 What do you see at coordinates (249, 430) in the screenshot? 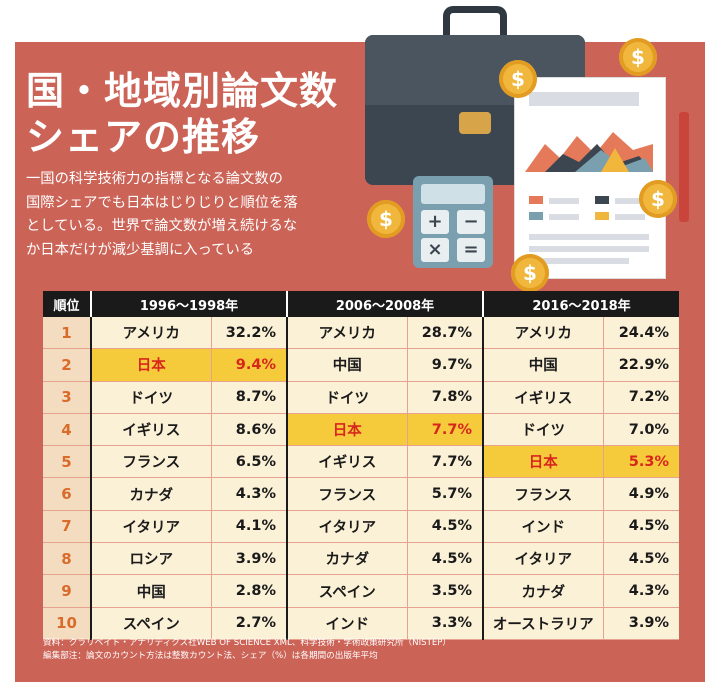
I see `share-cell: 8.6%` at bounding box center [249, 430].